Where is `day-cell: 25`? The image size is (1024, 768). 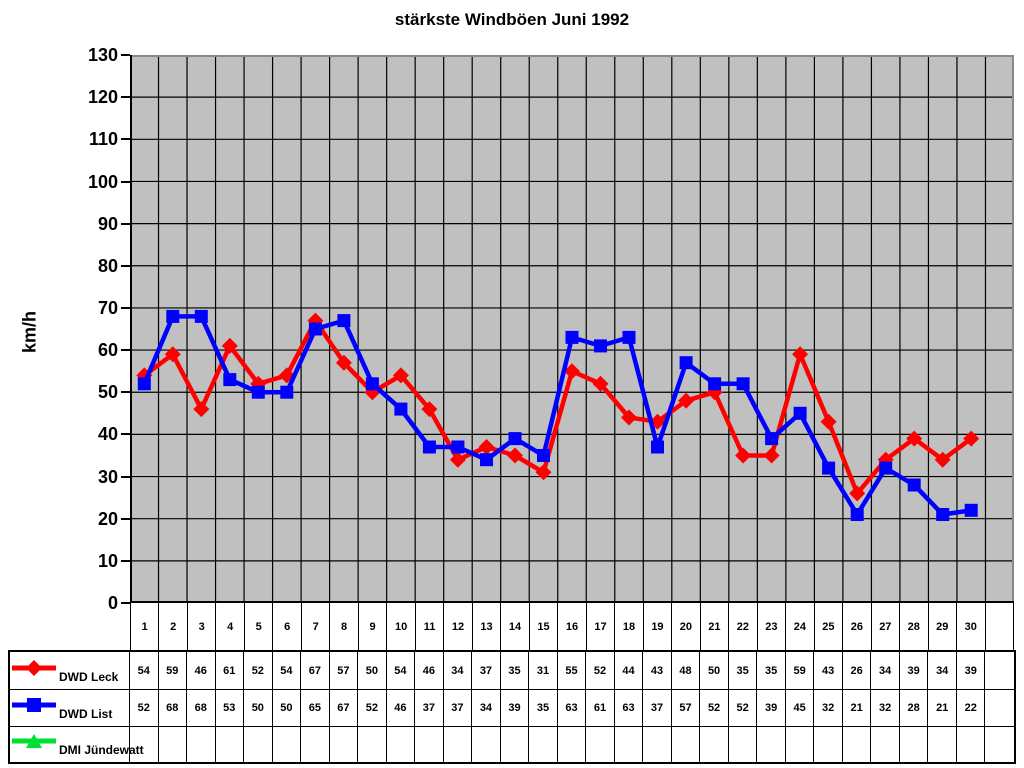
day-cell: 25 is located at coordinates (829, 626).